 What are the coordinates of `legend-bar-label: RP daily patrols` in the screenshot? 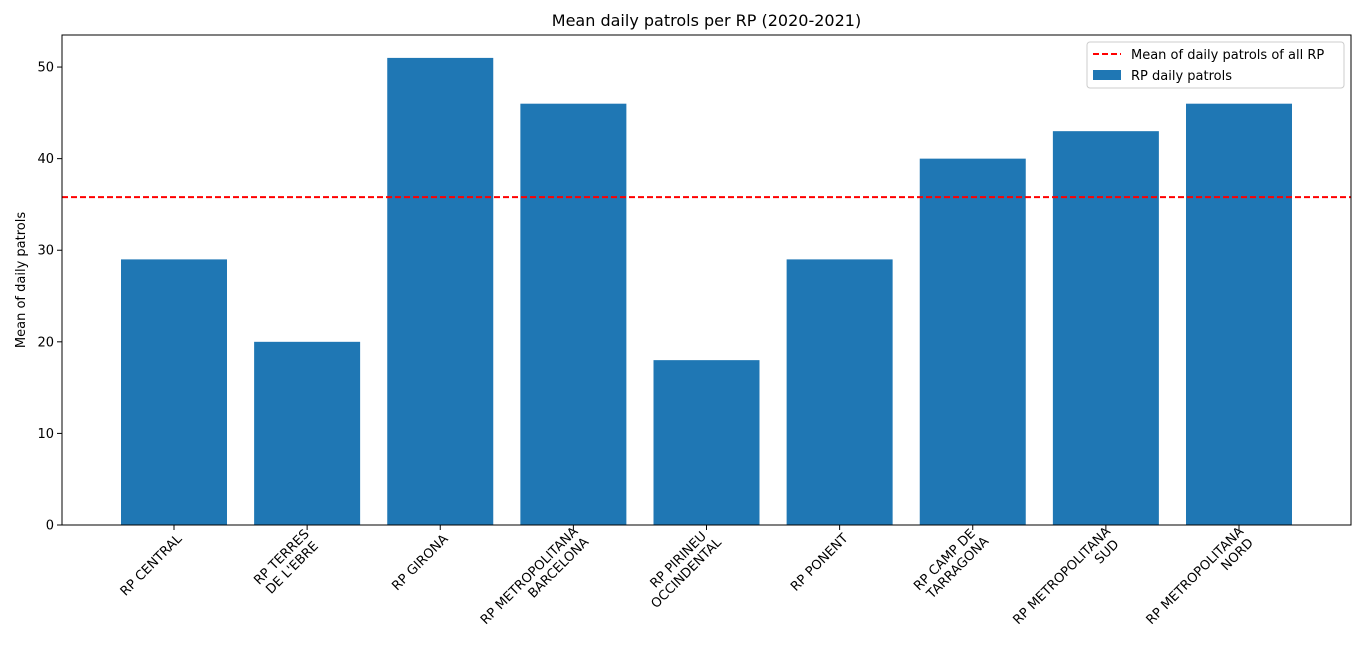 It's located at (1181, 76).